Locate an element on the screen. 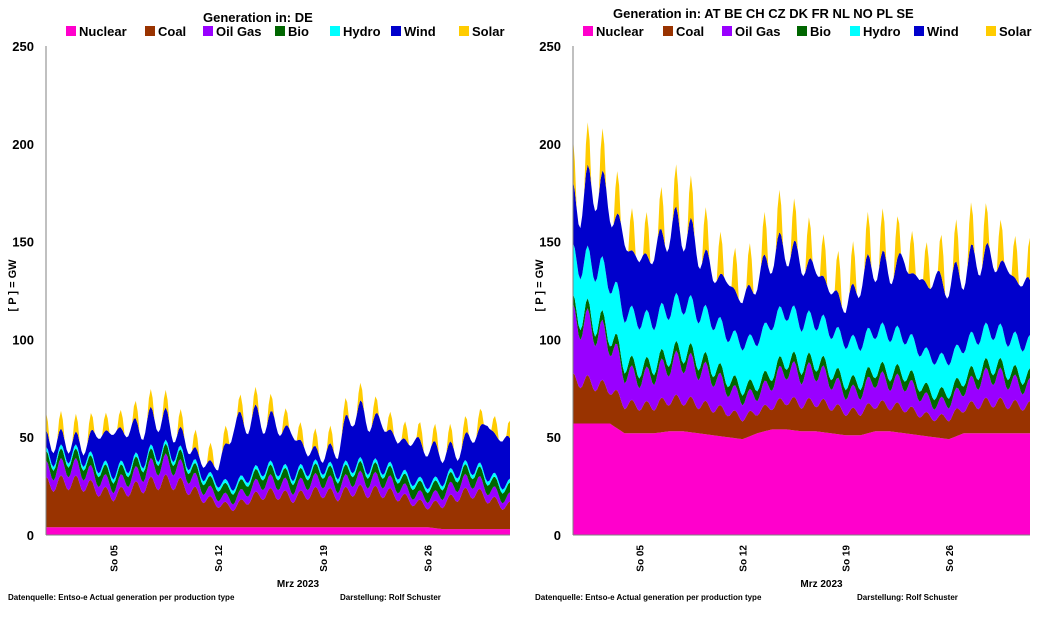  chart-title: Generation in: DE is located at coordinates (258, 17).